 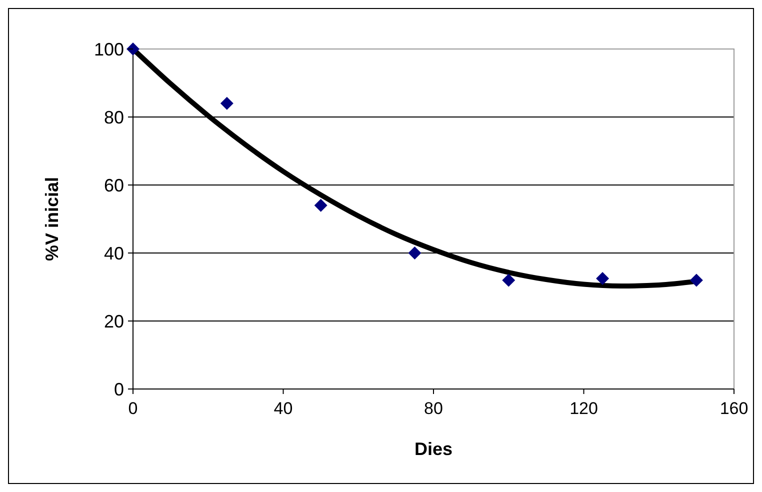 What do you see at coordinates (114, 185) in the screenshot?
I see `y-tick-label: 60` at bounding box center [114, 185].